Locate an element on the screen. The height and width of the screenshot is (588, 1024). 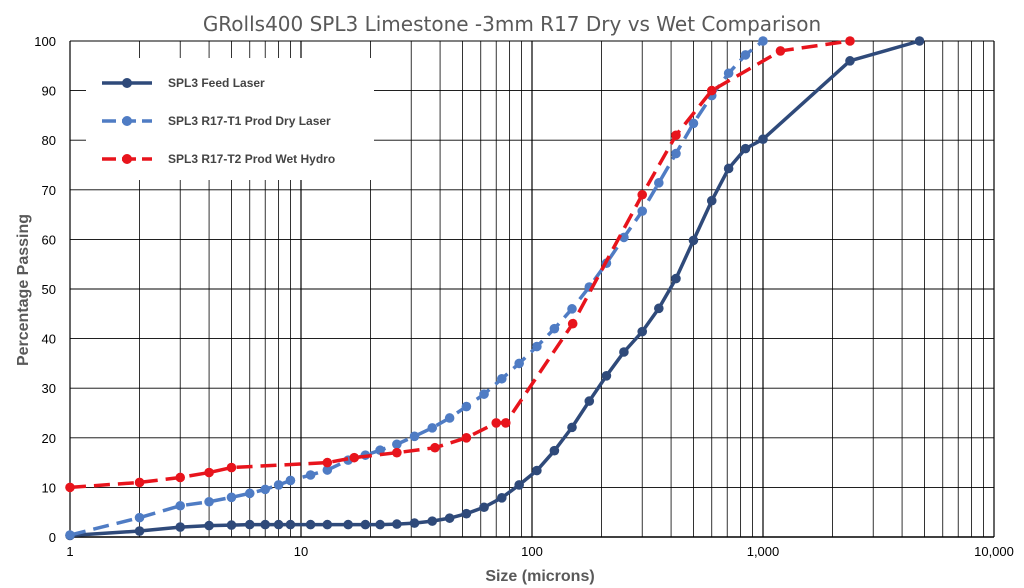
x-tick-label: 10,000 is located at coordinates (994, 551).